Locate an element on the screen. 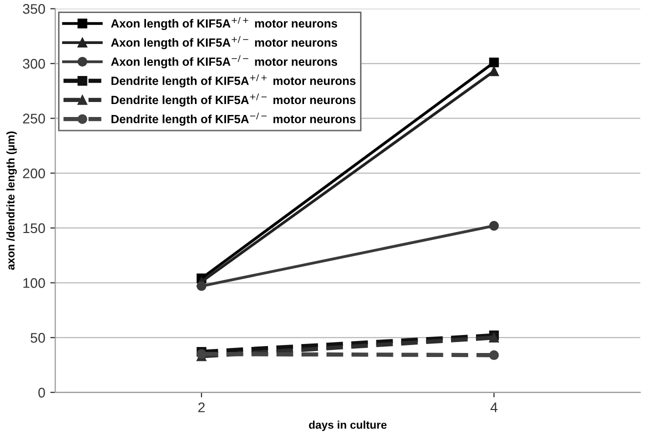 This screenshot has height=436, width=650. y-tick-label: 350 is located at coordinates (33, 9).